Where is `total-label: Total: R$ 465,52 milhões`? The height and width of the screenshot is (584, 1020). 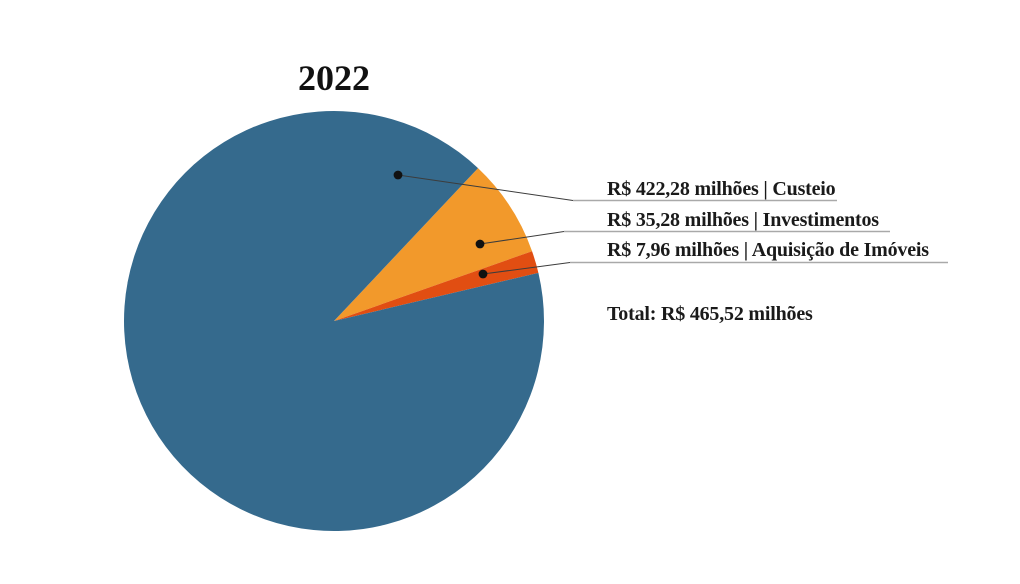 total-label: Total: R$ 465,52 milhões is located at coordinates (710, 314).